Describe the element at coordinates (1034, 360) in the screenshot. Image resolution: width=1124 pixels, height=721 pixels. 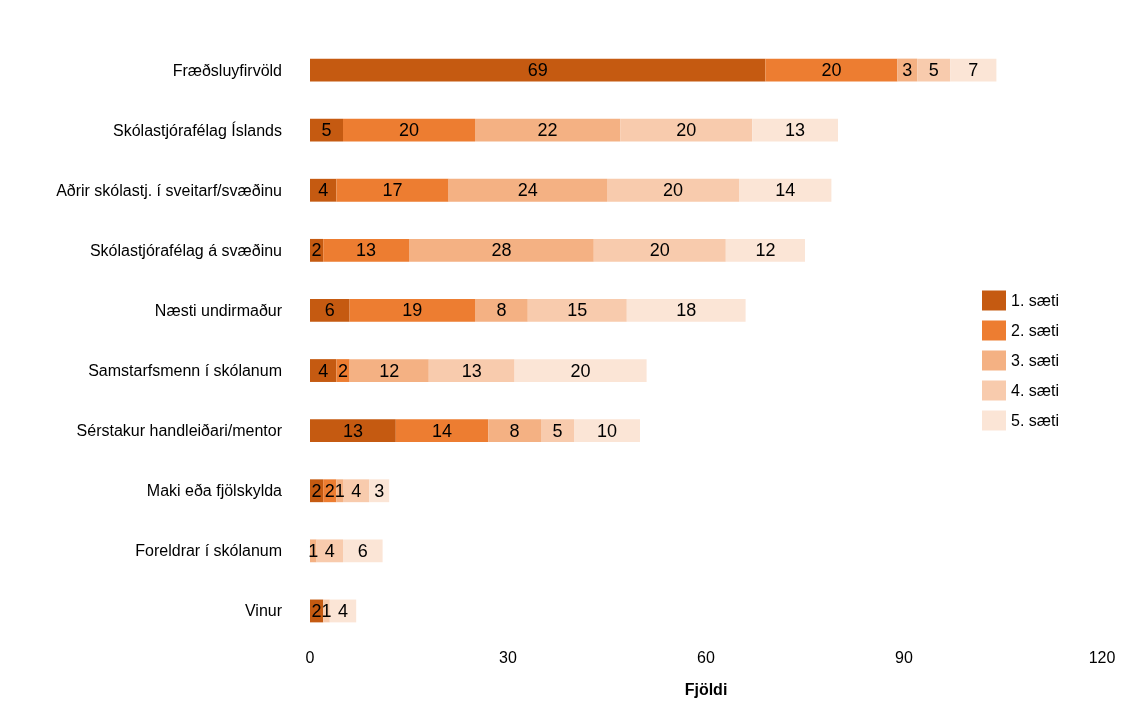
I see `legend-label: 3. sæti` at that location.